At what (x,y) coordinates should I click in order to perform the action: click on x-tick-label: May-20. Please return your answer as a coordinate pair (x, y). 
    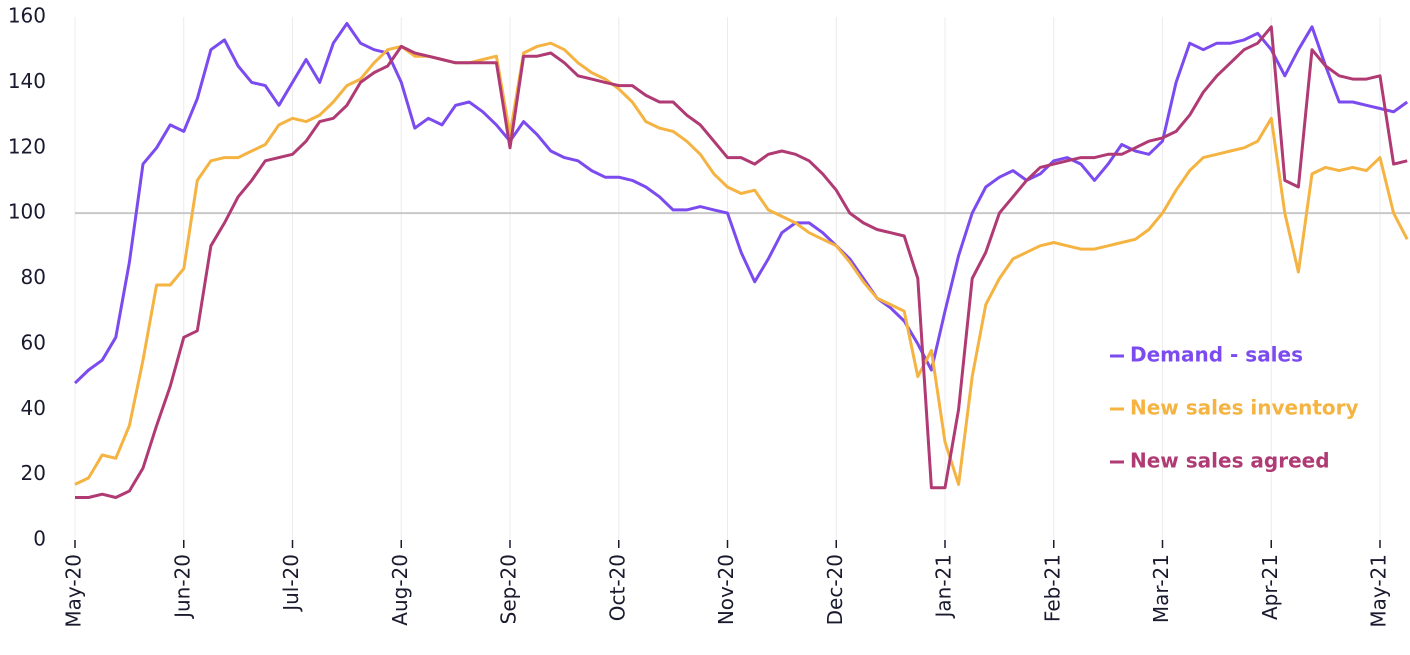
    Looking at the image, I should click on (74, 591).